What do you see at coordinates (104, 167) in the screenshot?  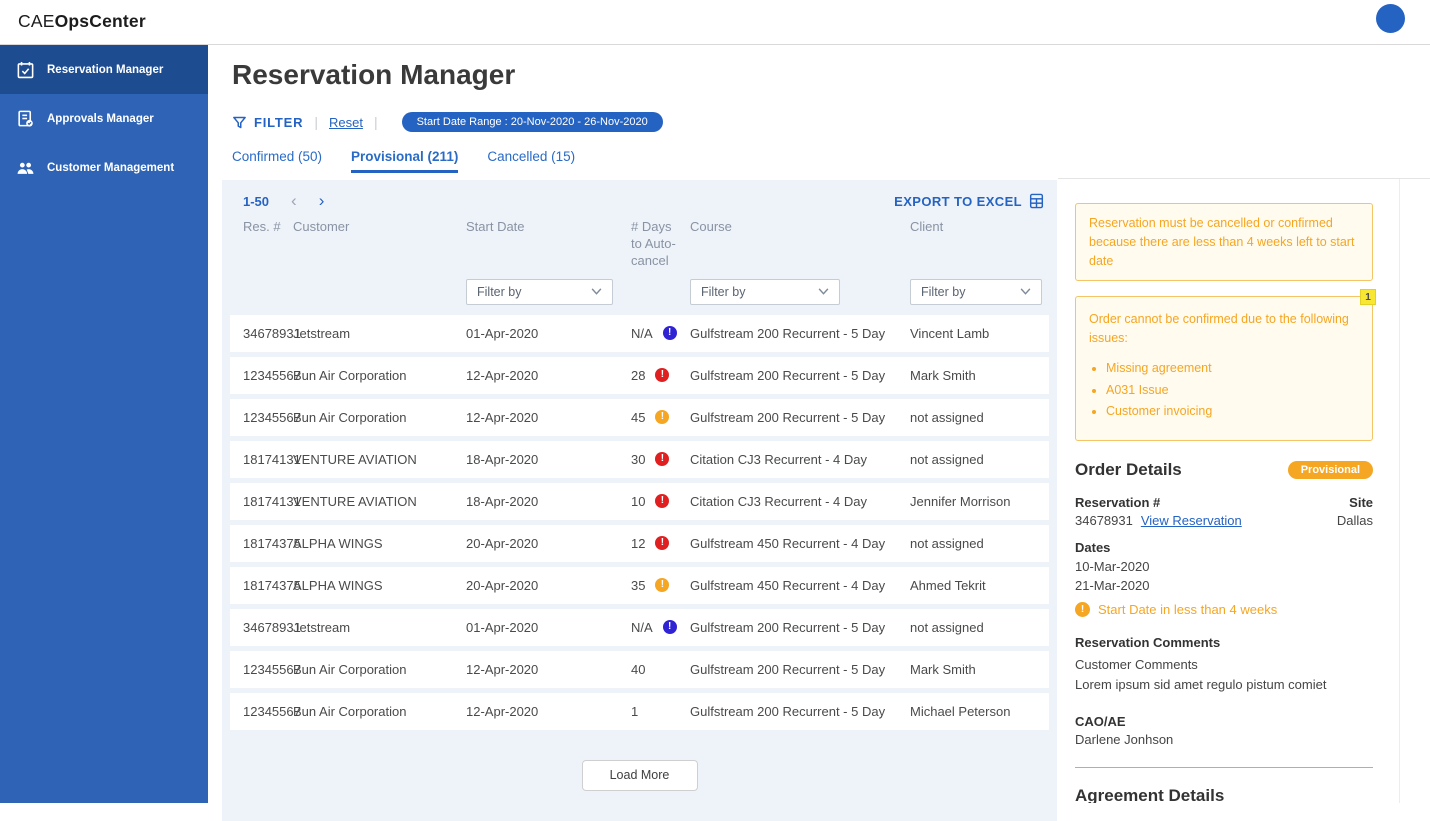 I see `sidebar-item-customer-management: Customer Management` at bounding box center [104, 167].